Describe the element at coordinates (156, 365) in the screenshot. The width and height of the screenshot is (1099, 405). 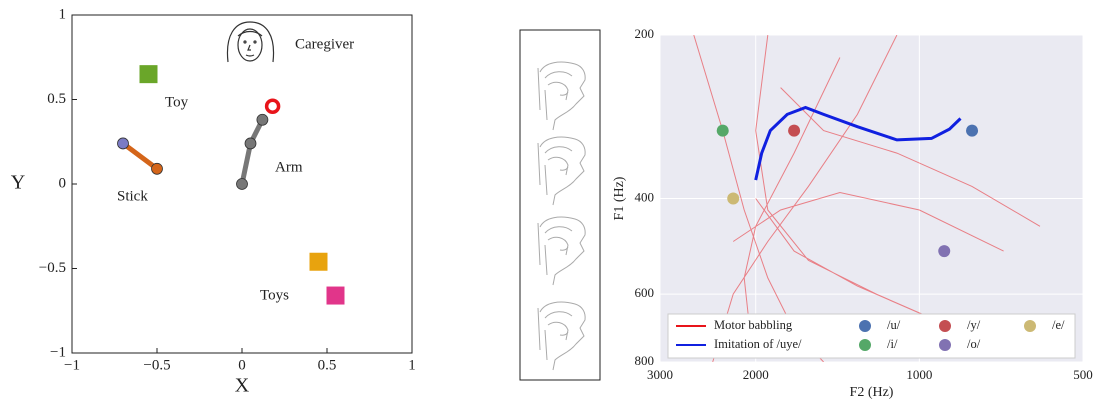
I see `x-tick-label: −0.5` at that location.